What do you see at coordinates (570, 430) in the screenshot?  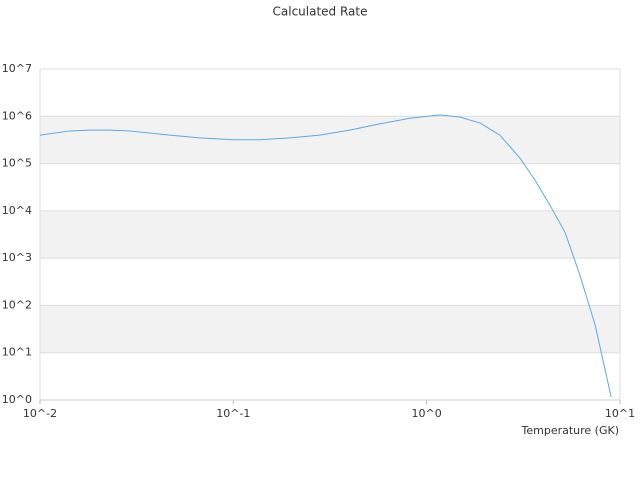 I see `x-axis-label: Temperature (GK)` at bounding box center [570, 430].